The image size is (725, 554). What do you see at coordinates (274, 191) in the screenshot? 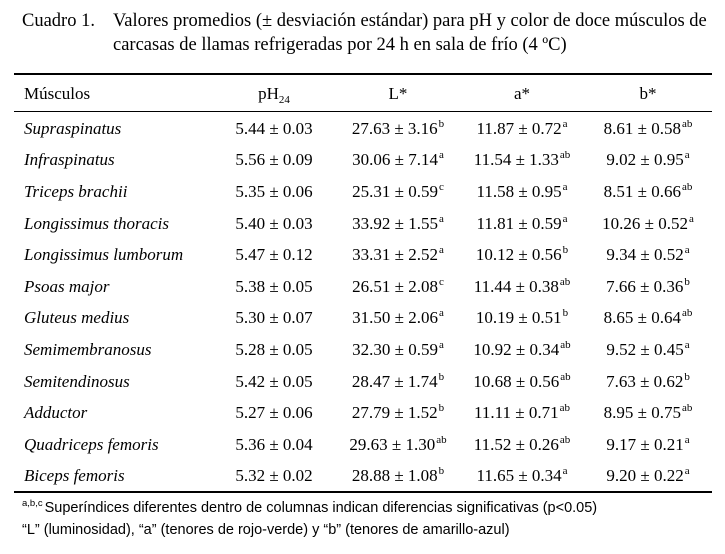
I see `cell-ph: 5.35 ± 0.06` at bounding box center [274, 191].